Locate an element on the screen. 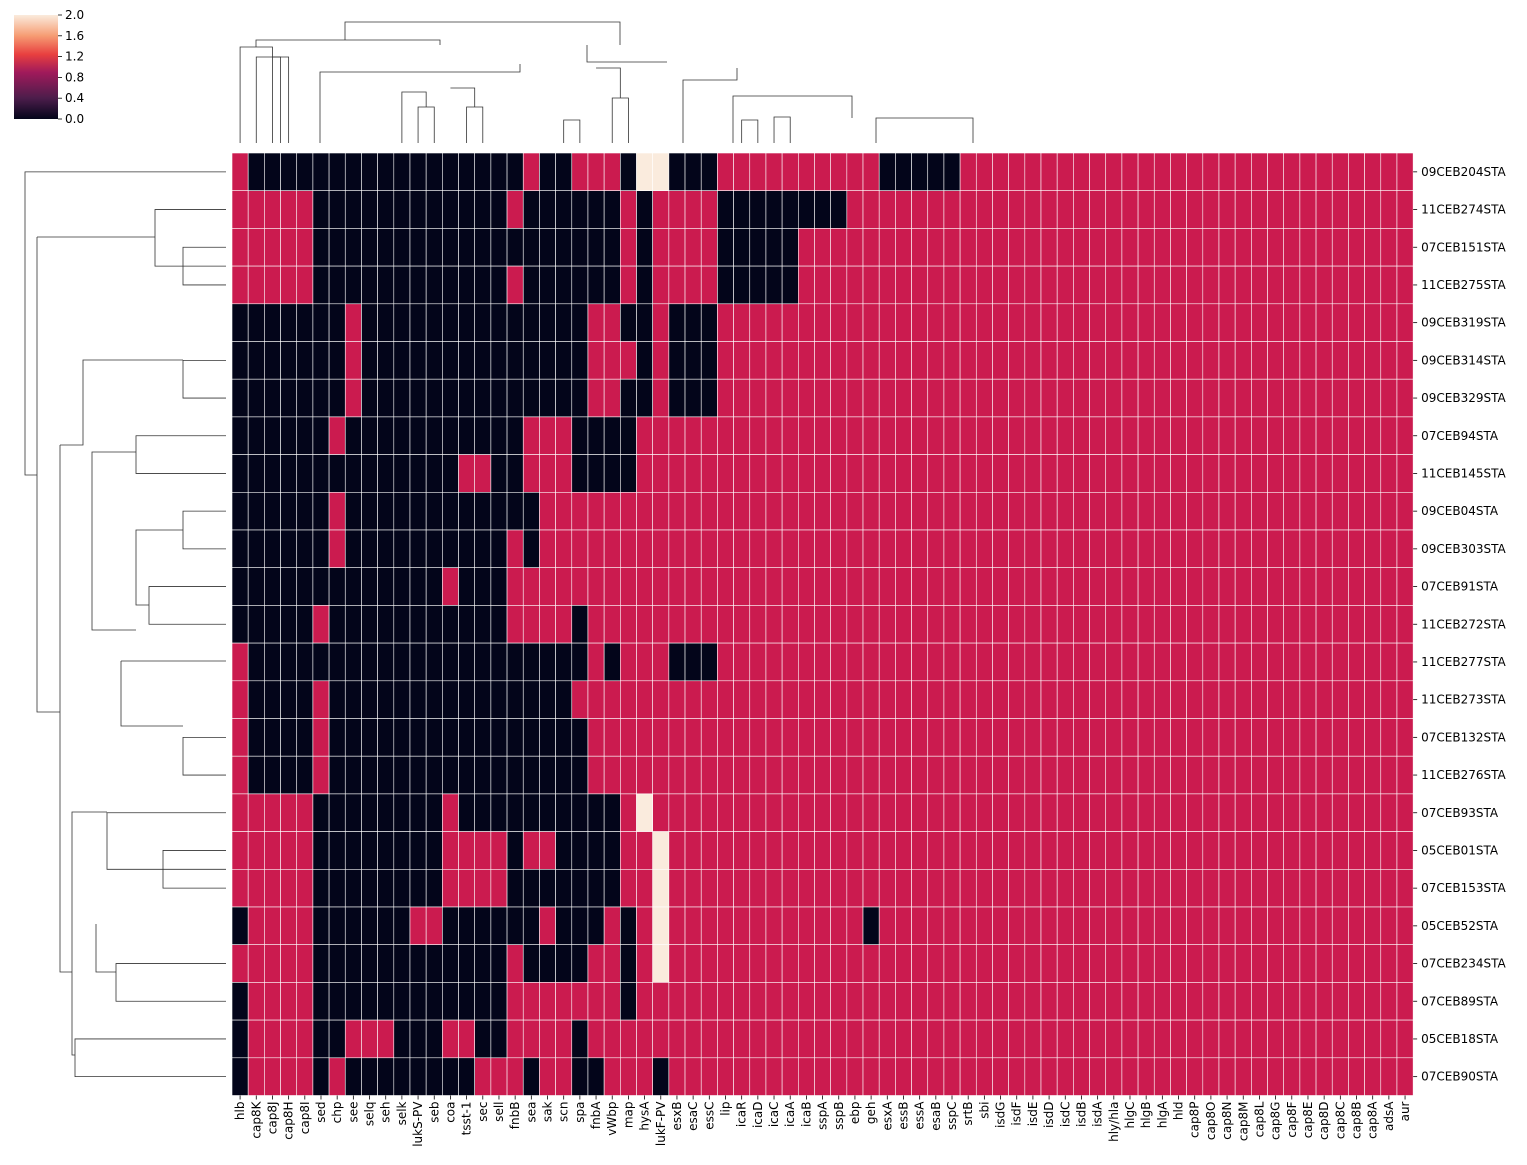  column-label: sspA is located at coordinates (823, 1115).